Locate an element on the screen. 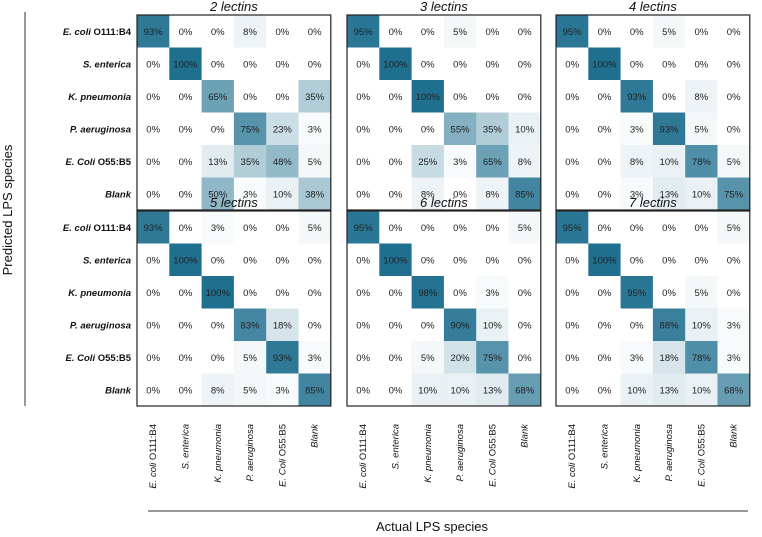 This screenshot has height=537, width=762. cell-value-label: 50% is located at coordinates (218, 194).